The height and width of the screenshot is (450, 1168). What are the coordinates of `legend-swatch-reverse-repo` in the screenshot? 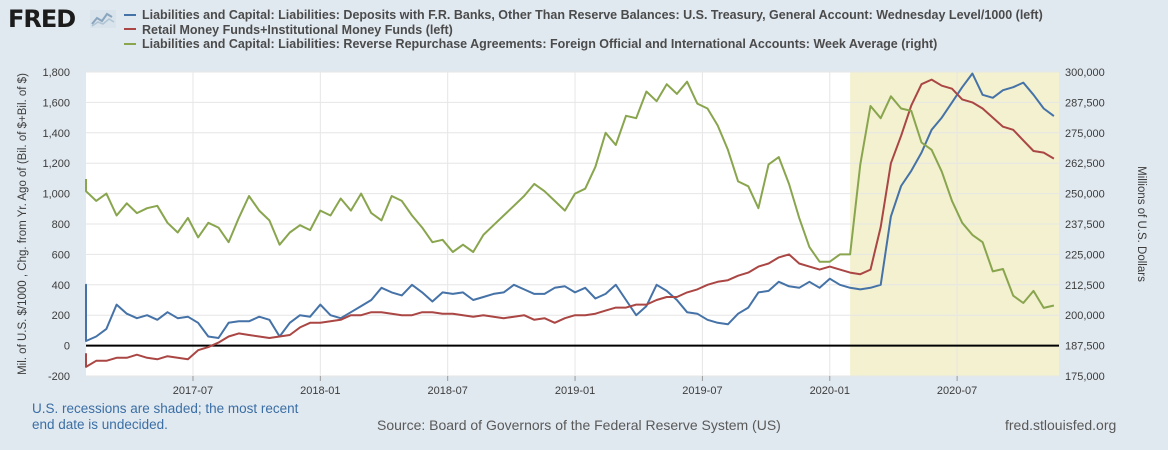 It's located at (130, 43).